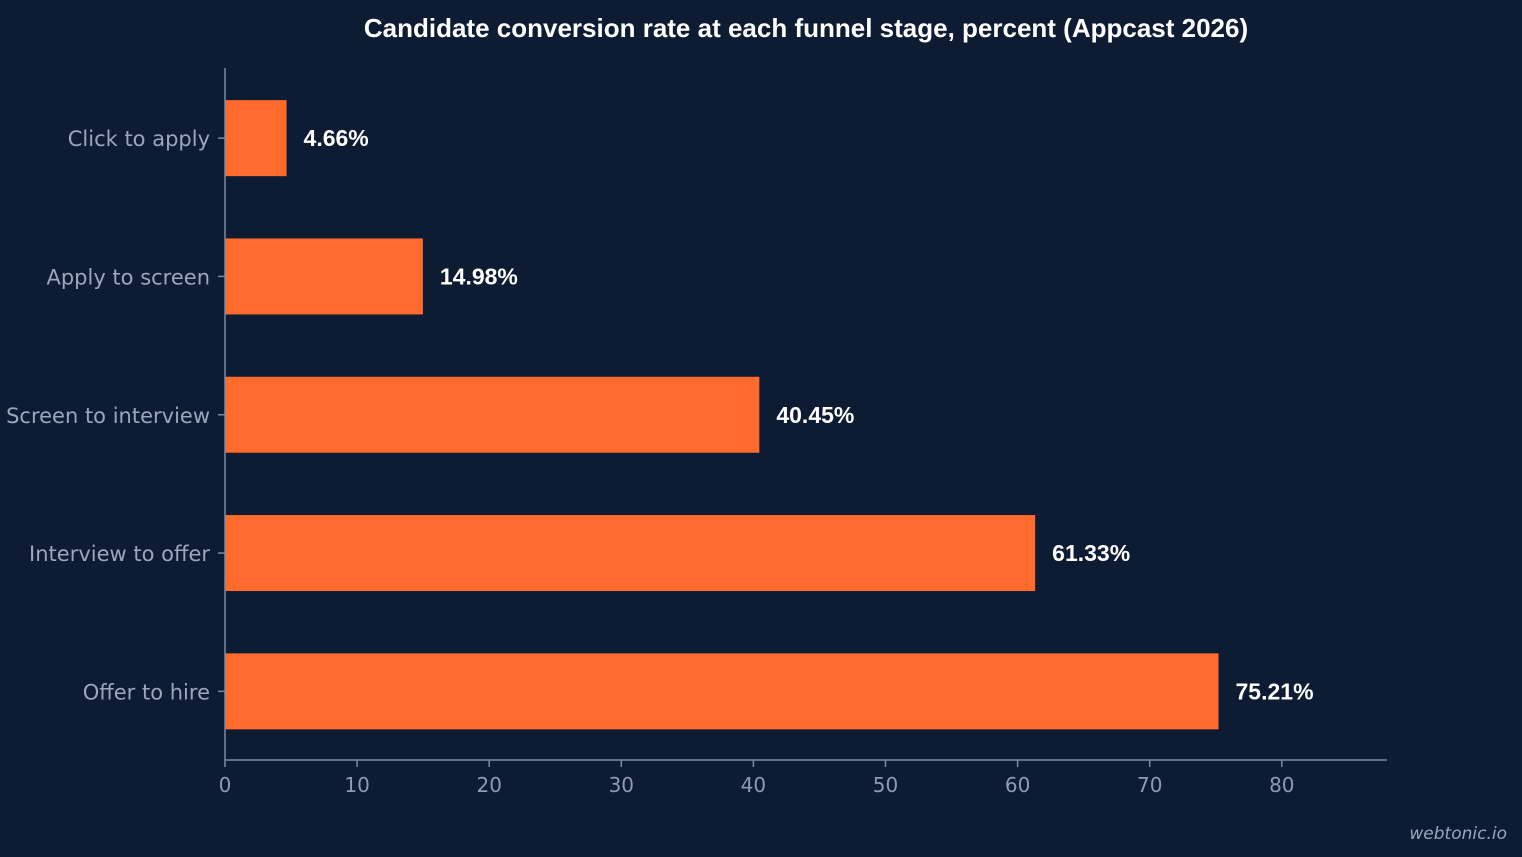 Image resolution: width=1522 pixels, height=857 pixels. I want to click on x-tick-label-6: 60, so click(1017, 785).